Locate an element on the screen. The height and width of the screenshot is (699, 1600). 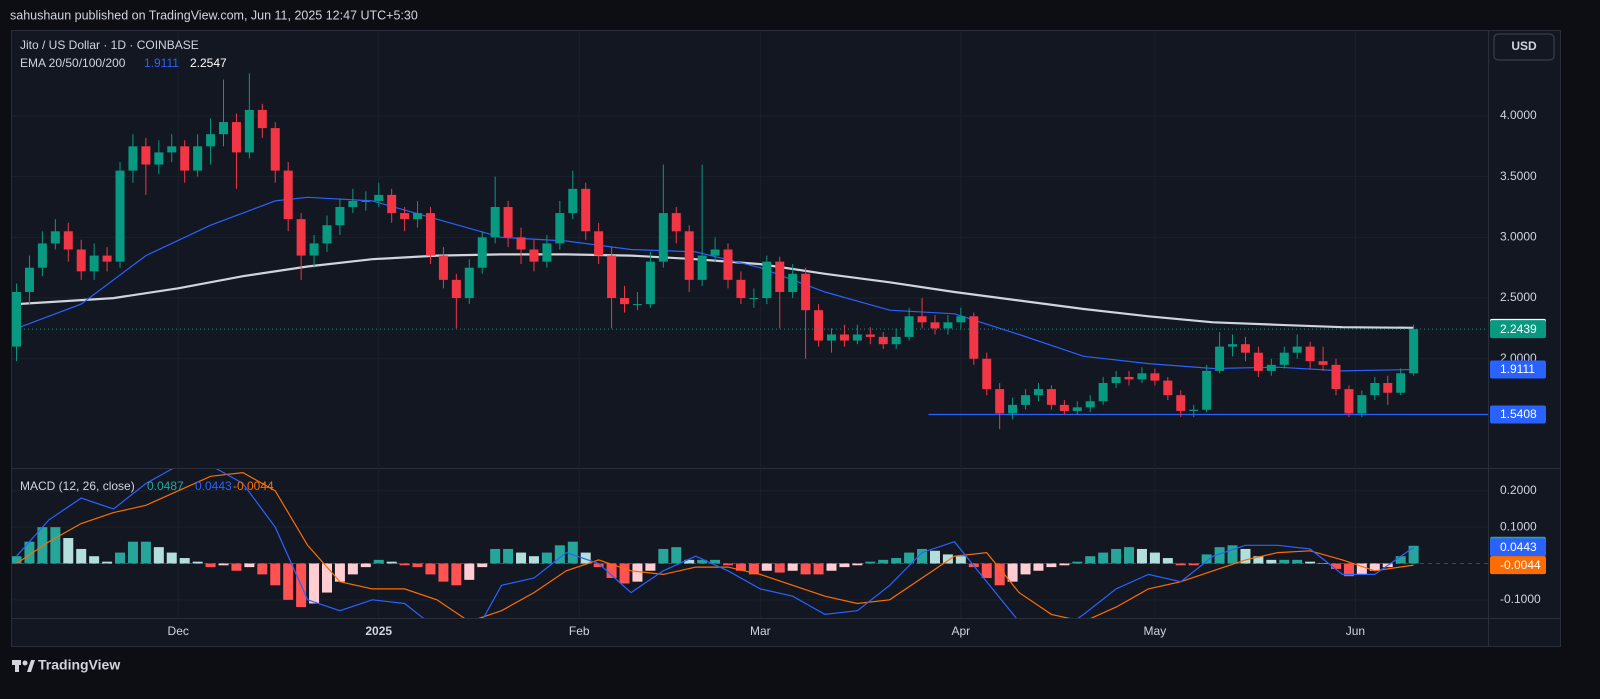
y-tick-label: -0.1000 is located at coordinates (1520, 599).